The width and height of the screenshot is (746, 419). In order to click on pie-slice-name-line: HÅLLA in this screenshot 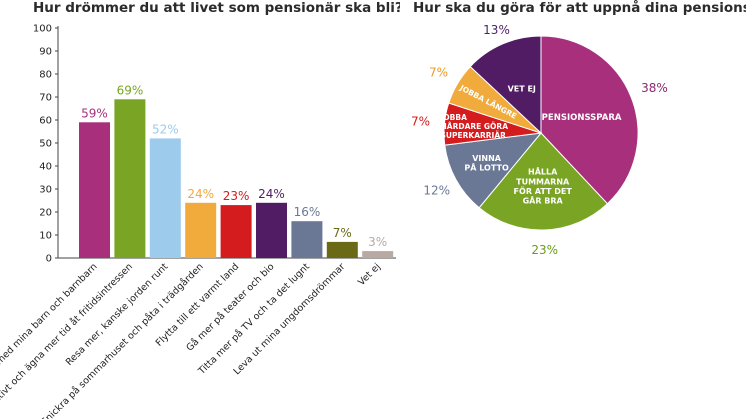, I will do `click(543, 172)`.